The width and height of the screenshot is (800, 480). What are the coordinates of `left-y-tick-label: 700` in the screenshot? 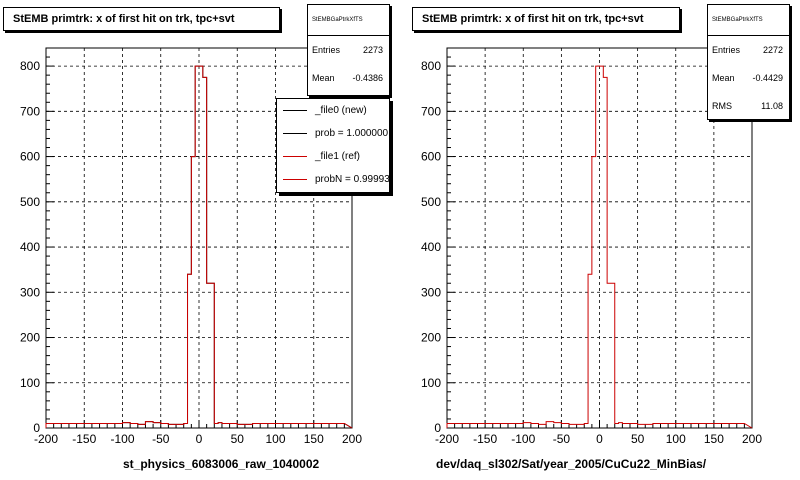 It's located at (30, 111).